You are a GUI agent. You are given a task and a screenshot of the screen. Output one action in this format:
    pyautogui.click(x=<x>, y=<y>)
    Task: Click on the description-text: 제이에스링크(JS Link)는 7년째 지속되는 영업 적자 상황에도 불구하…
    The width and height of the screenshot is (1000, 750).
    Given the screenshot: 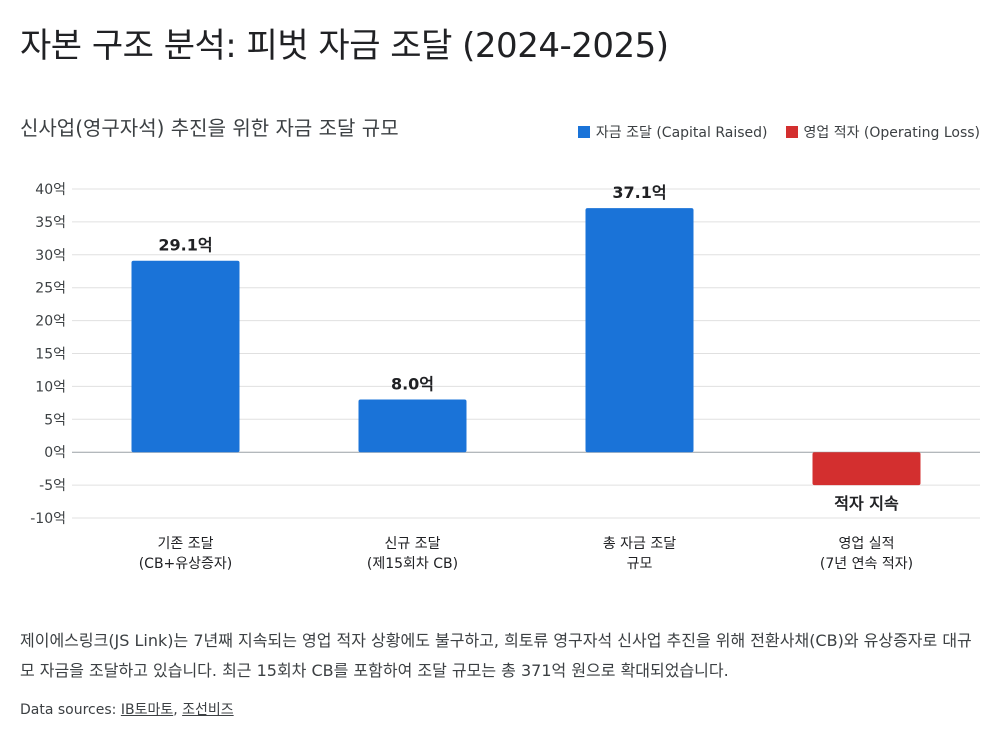 What is the action you would take?
    pyautogui.click(x=496, y=655)
    